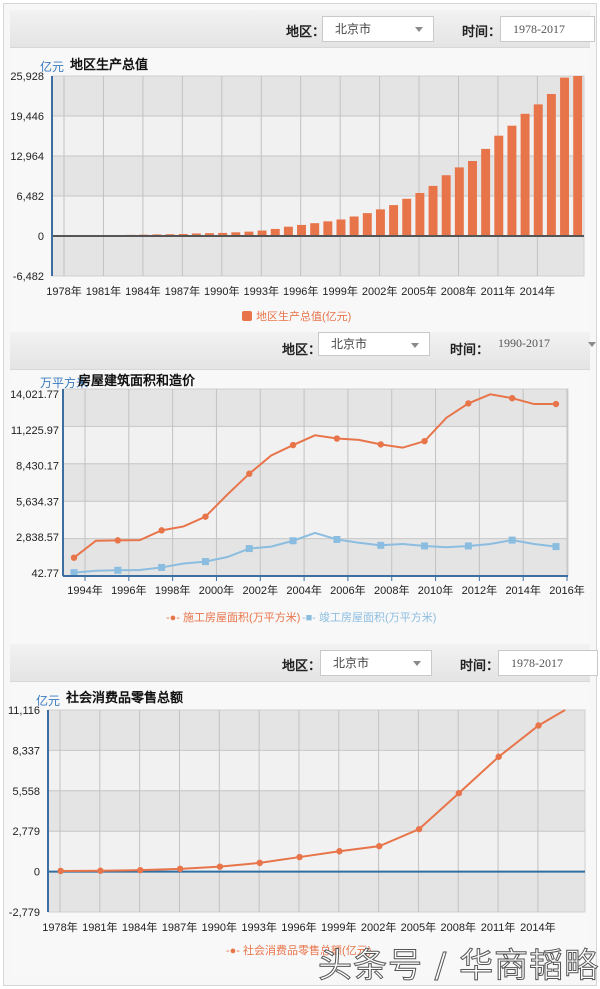  Describe the element at coordinates (316, 730) in the screenshot. I see `grid-band` at that location.